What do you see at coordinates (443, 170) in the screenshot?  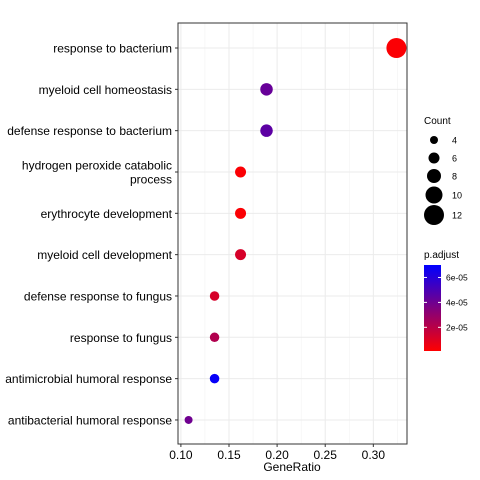 I see `count-legend: Count 4 6 8 10 12` at bounding box center [443, 170].